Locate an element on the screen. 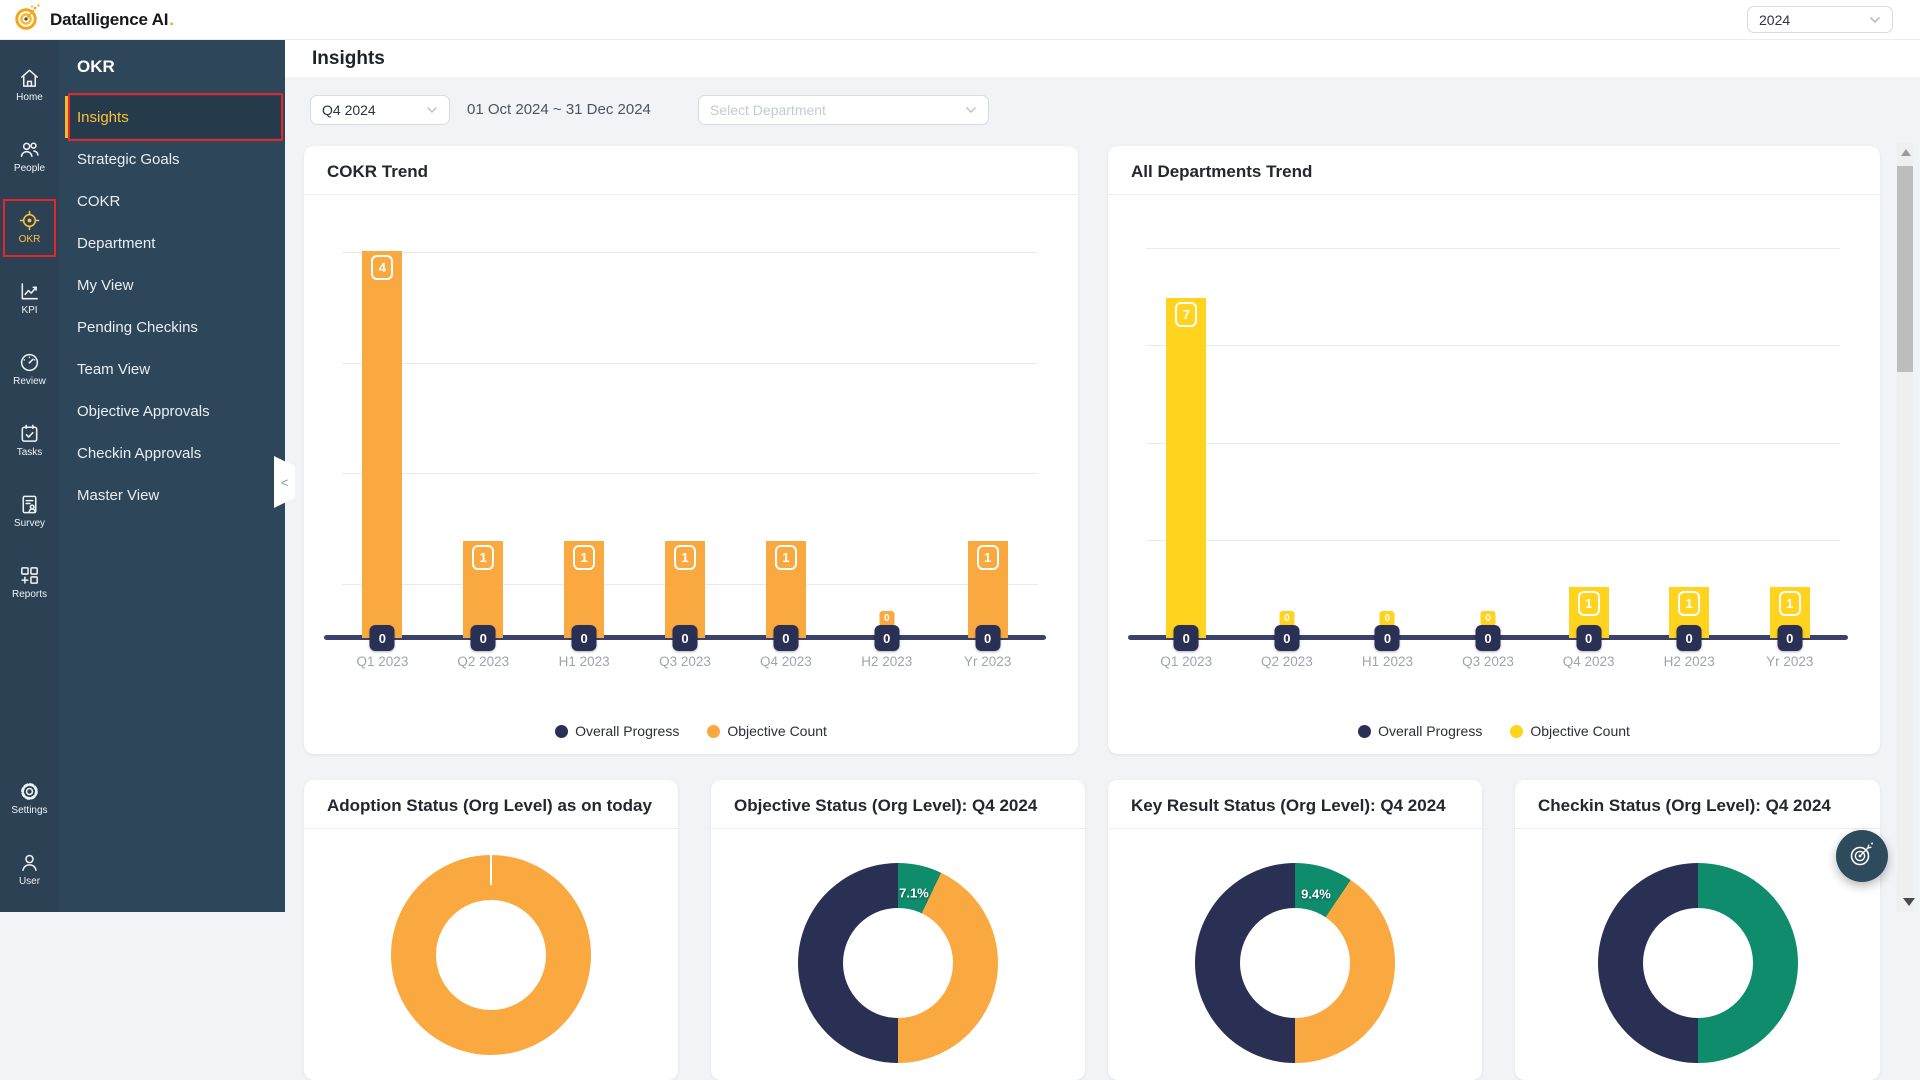 This screenshot has height=1080, width=1920. target-darts-icon is located at coordinates (1862, 856).